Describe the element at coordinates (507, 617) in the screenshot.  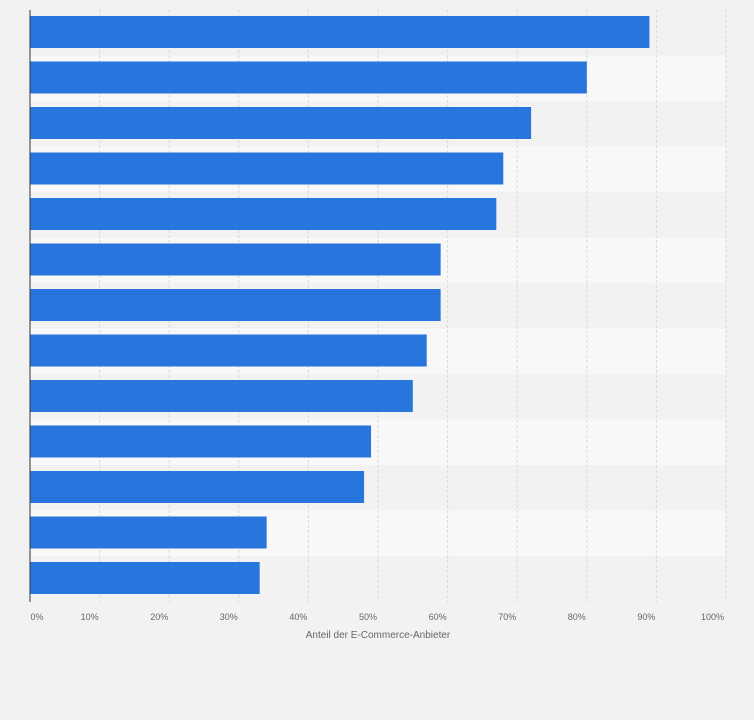
I see `x-tick-label: 70%` at that location.